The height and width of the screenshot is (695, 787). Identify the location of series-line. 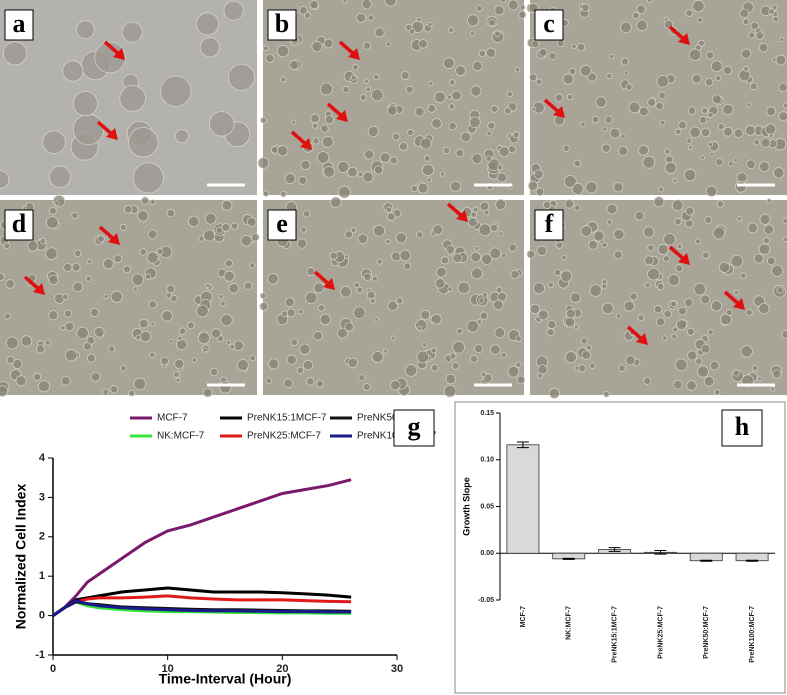
(202, 608).